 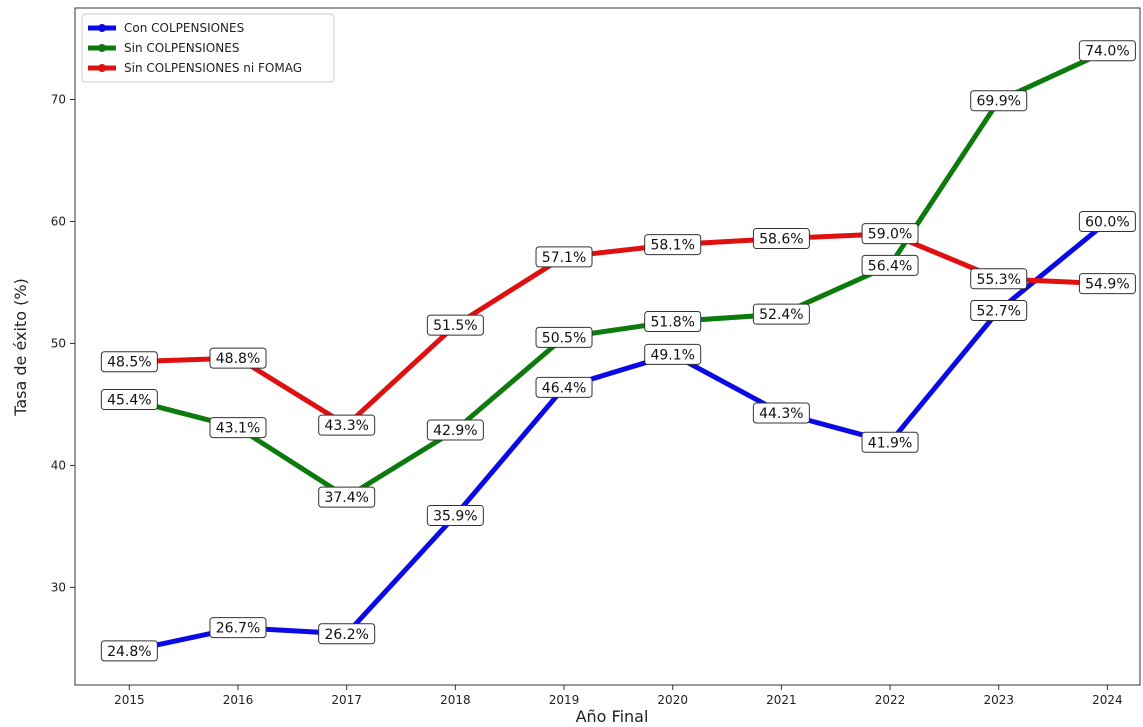 I want to click on data-label: 48.5%, so click(x=129, y=362).